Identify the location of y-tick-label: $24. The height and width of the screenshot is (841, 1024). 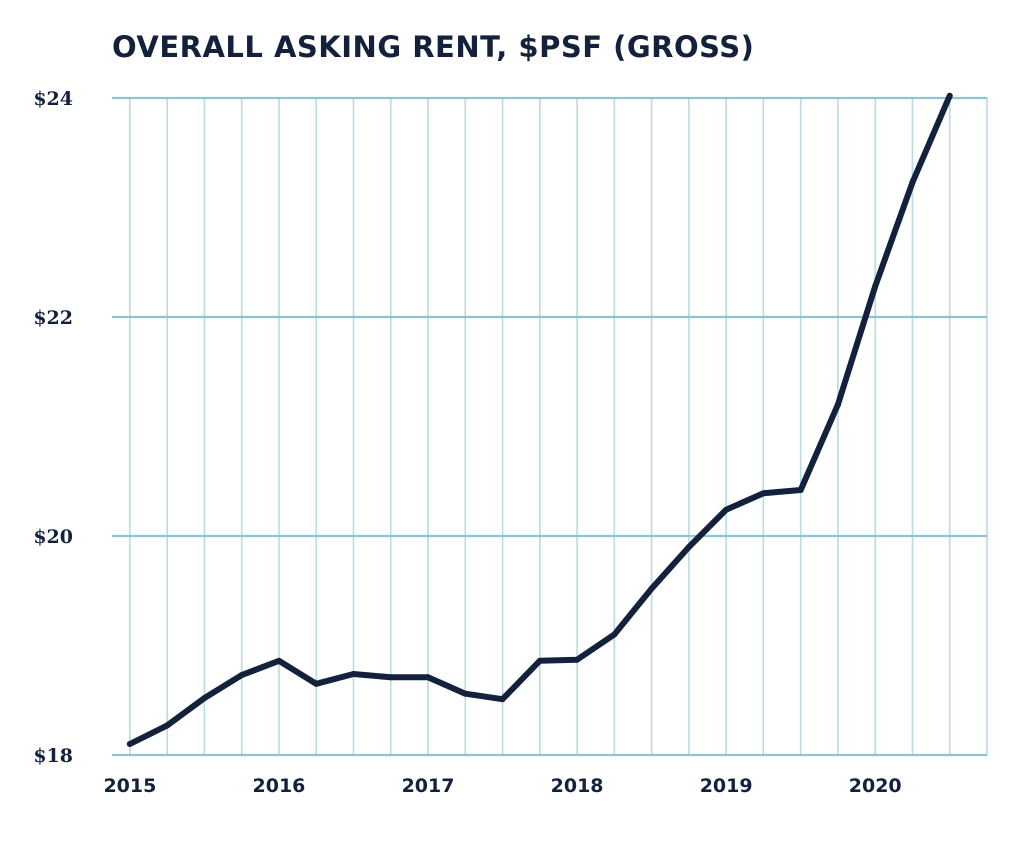
(53, 99).